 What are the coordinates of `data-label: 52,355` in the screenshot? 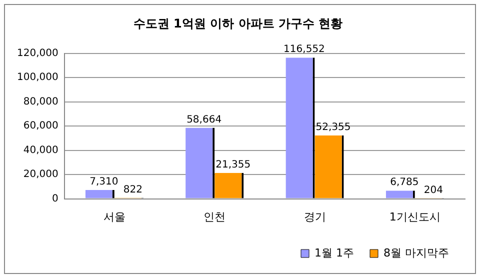 It's located at (333, 127).